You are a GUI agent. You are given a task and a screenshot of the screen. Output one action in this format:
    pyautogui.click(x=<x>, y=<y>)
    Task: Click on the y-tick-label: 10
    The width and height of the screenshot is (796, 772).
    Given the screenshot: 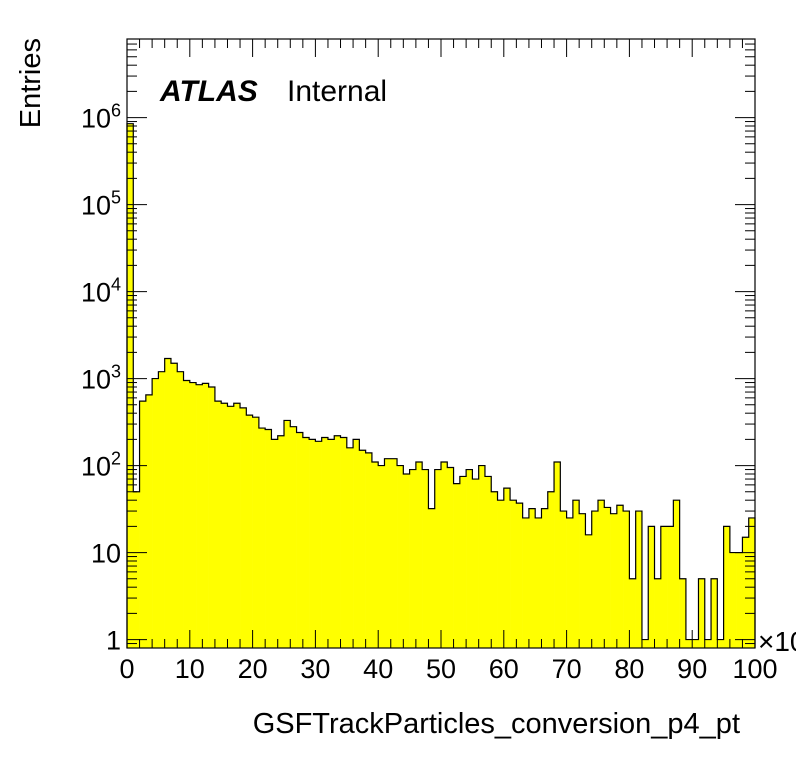 What is the action you would take?
    pyautogui.click(x=106, y=554)
    